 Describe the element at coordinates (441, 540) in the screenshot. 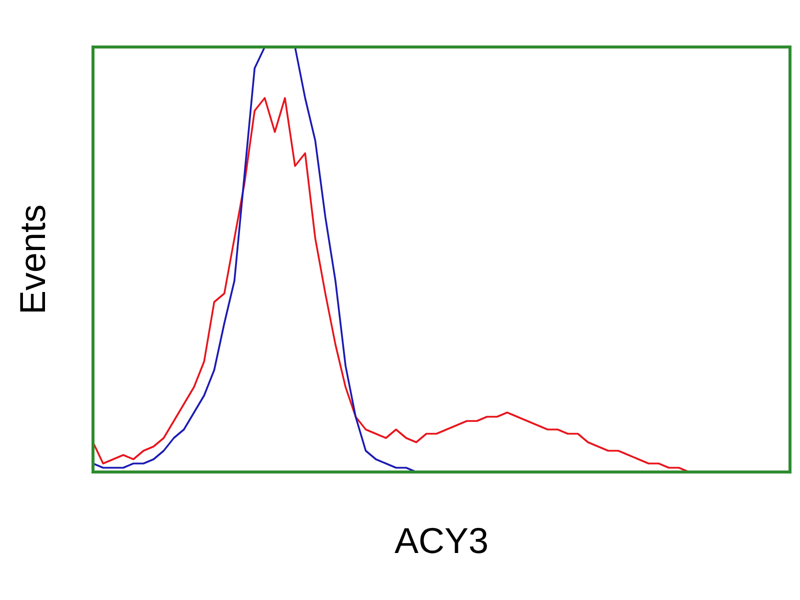

I see `x-axis-title: ACY3` at that location.